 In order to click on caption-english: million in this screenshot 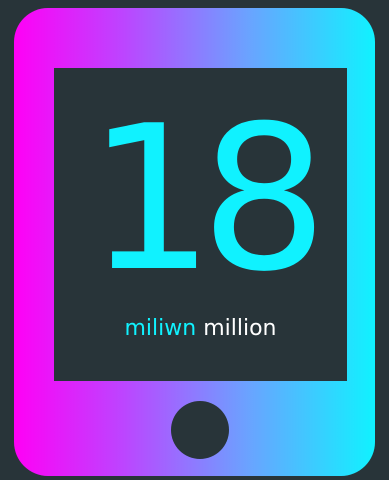, I will do `click(239, 328)`.